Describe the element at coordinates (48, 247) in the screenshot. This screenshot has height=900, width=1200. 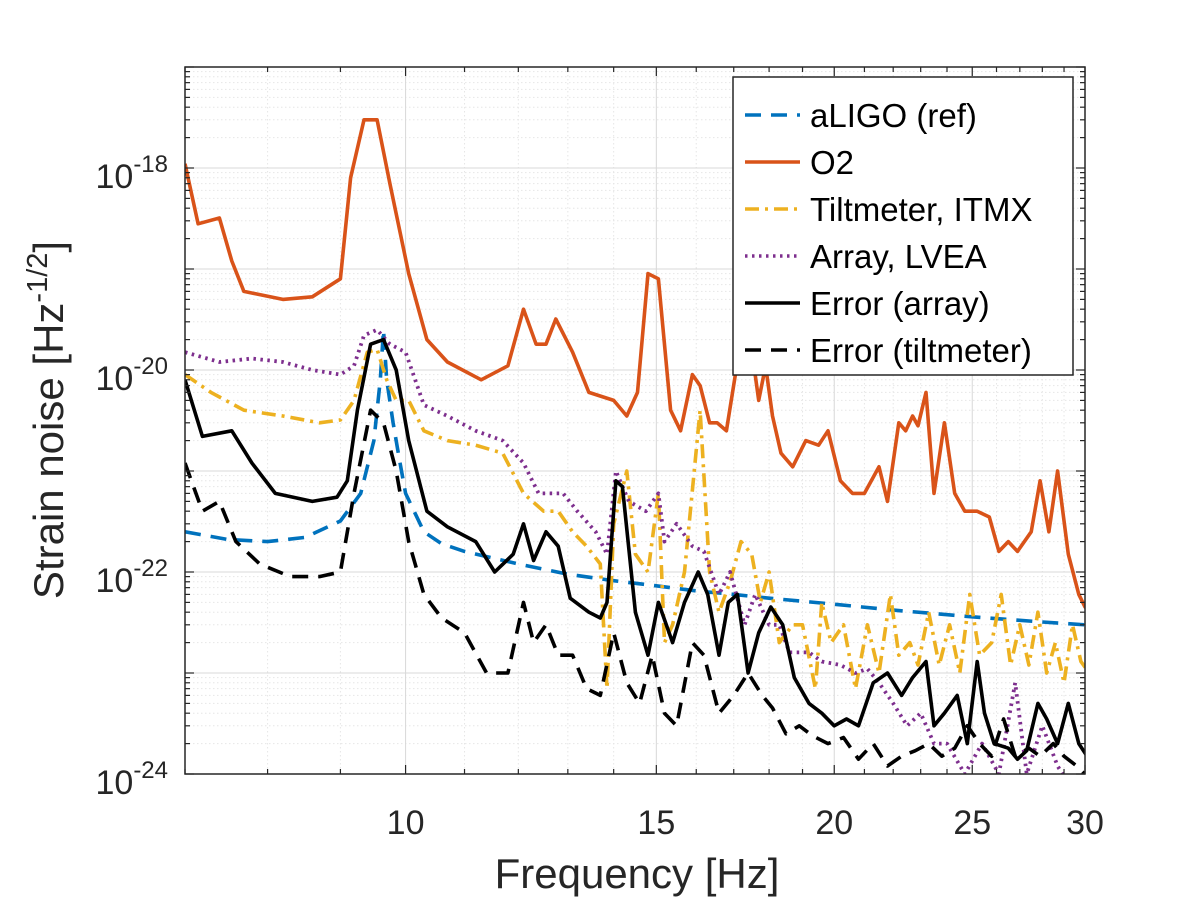
I see `y-axis-title-close: ]` at that location.